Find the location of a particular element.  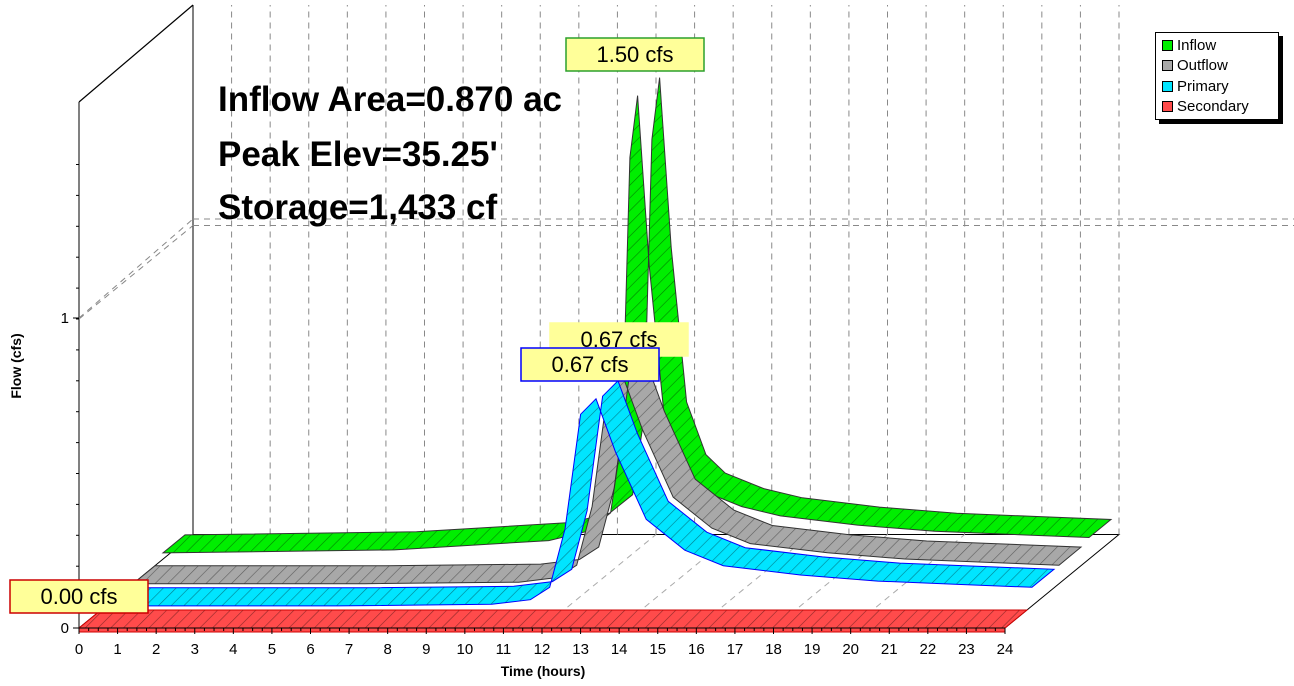

x-tick-label: 9 is located at coordinates (426, 649).